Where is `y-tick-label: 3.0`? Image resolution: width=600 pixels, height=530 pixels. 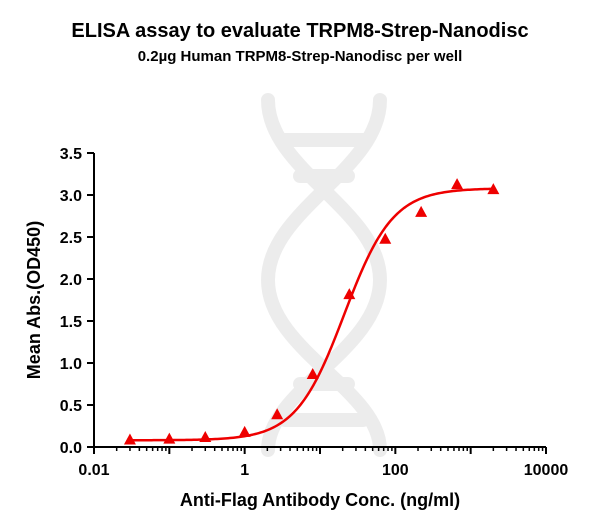
y-tick-label: 3.0 is located at coordinates (71, 196).